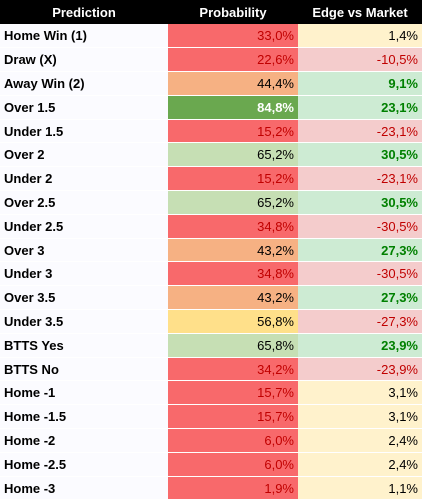 This screenshot has height=500, width=439. Describe the element at coordinates (233, 369) in the screenshot. I see `probability-cell: 34,2%` at that location.